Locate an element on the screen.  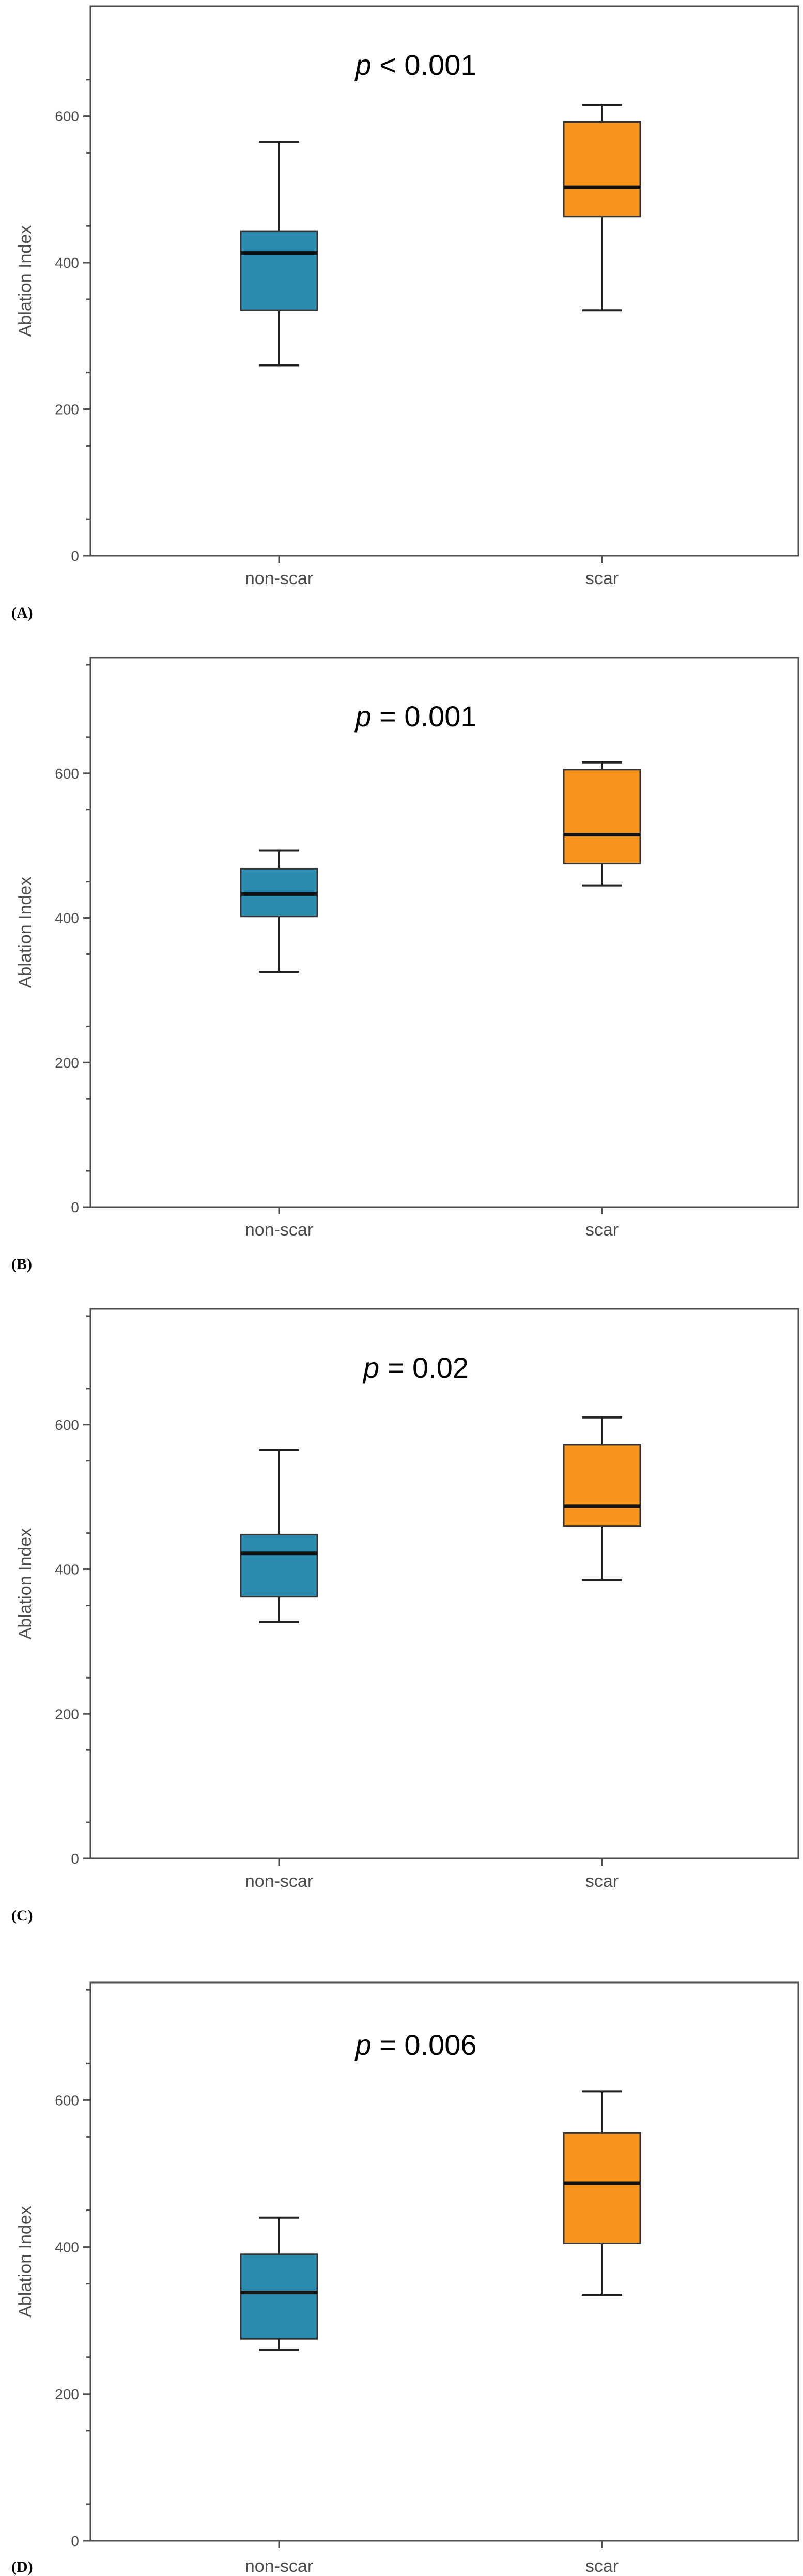
p-value-annotation: p = 0.001 is located at coordinates (415, 716).